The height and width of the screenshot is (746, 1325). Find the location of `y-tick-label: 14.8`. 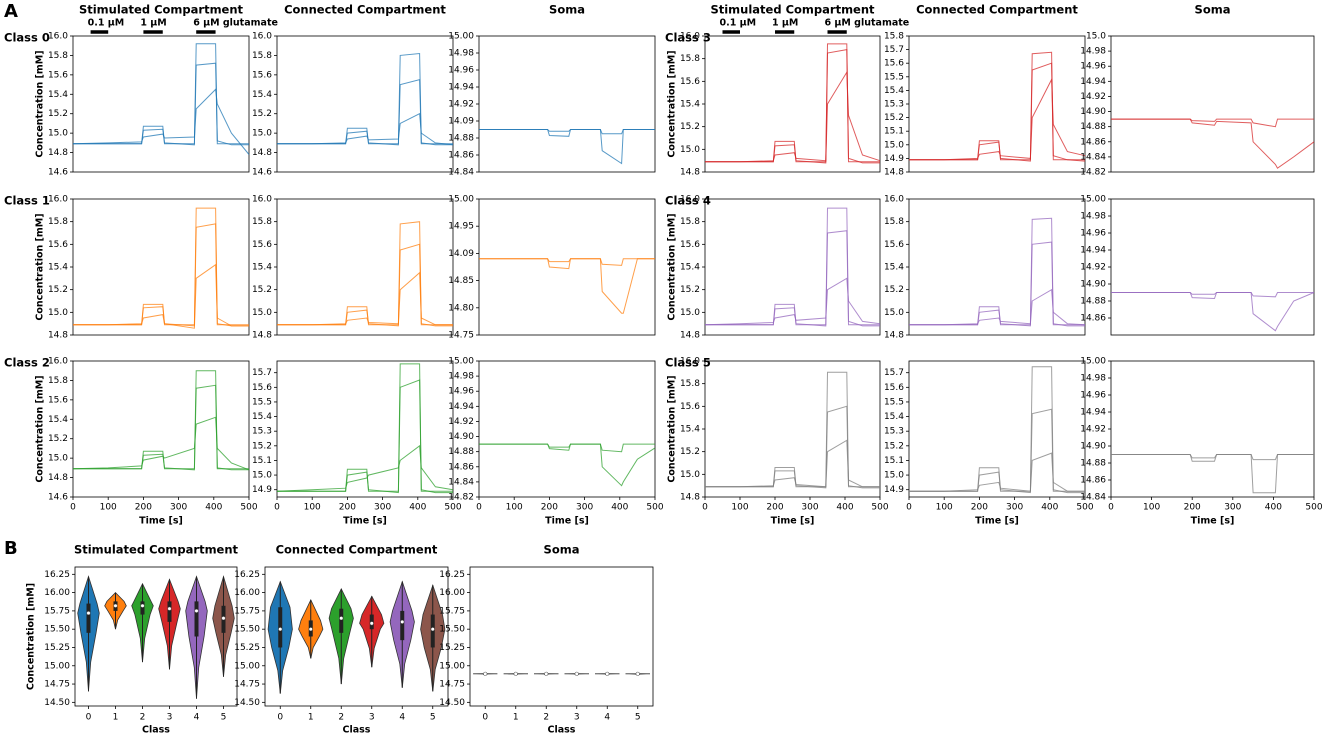

y-tick-label: 14.8 is located at coordinates (690, 173).